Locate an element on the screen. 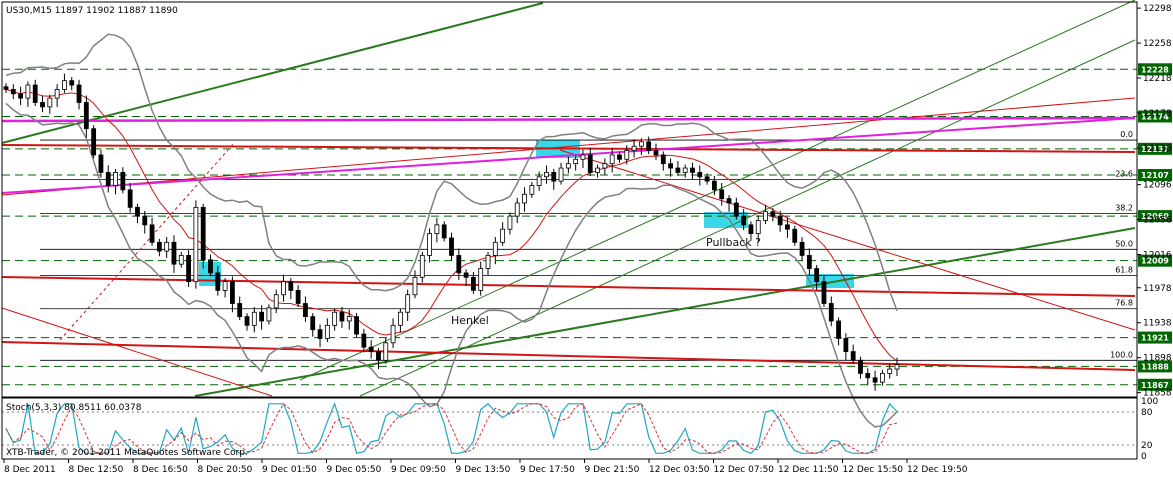  time-tick-label: 8 Dec 2011 is located at coordinates (30, 470).